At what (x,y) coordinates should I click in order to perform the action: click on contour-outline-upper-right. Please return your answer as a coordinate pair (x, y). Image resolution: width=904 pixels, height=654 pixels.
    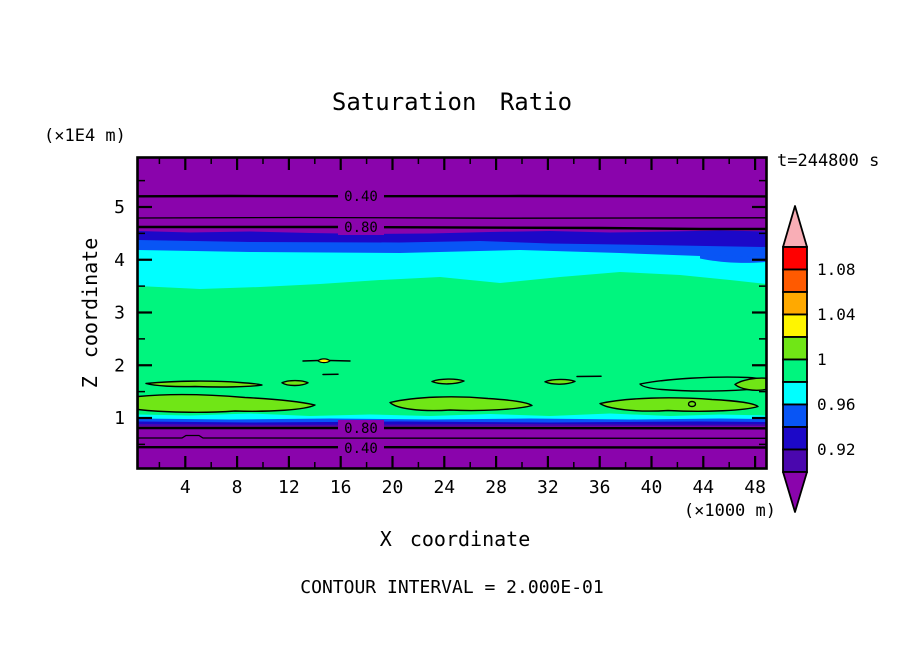
    Looking at the image, I should click on (702, 384).